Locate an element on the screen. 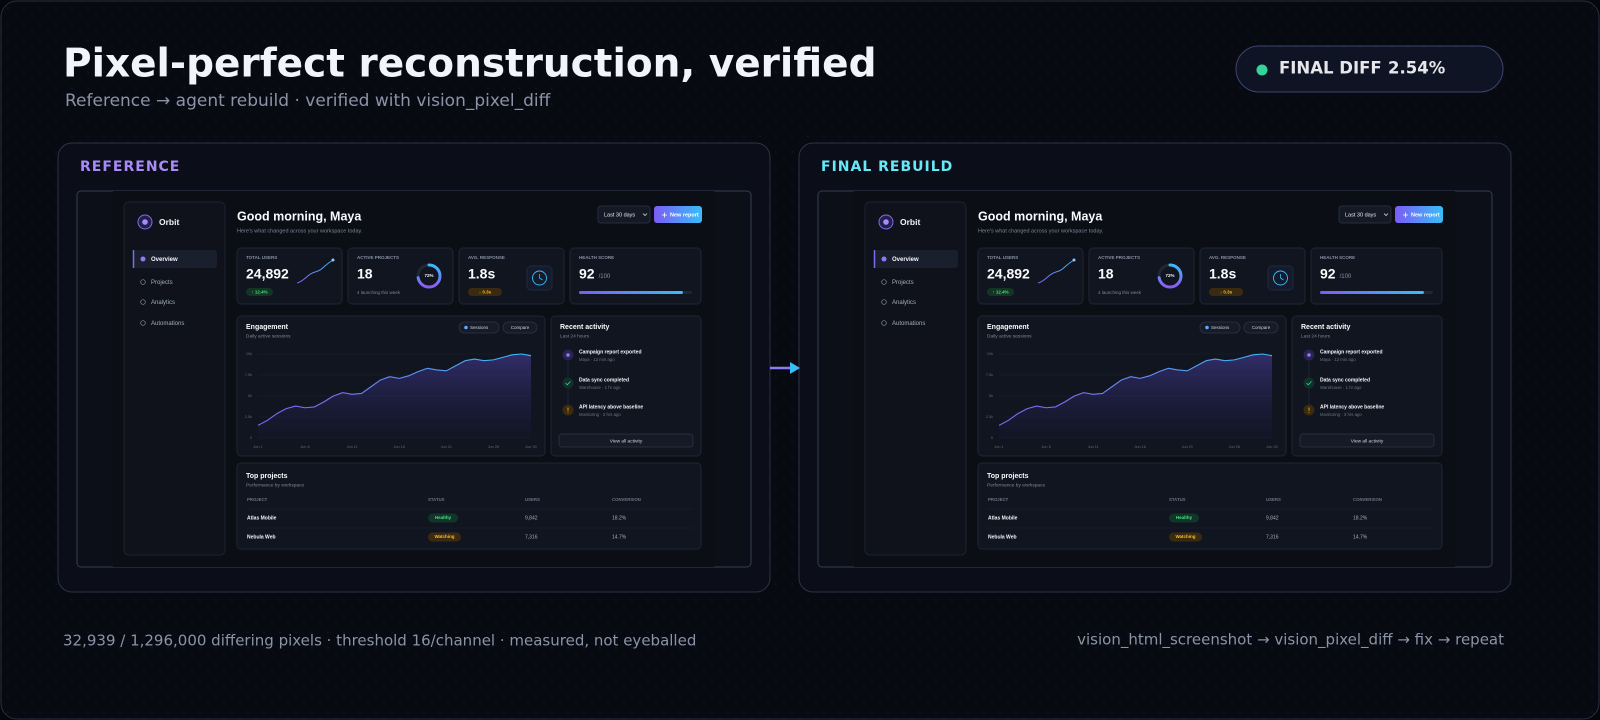 This screenshot has height=720, width=1600. panel-label: FINAL REBUILD is located at coordinates (887, 167).